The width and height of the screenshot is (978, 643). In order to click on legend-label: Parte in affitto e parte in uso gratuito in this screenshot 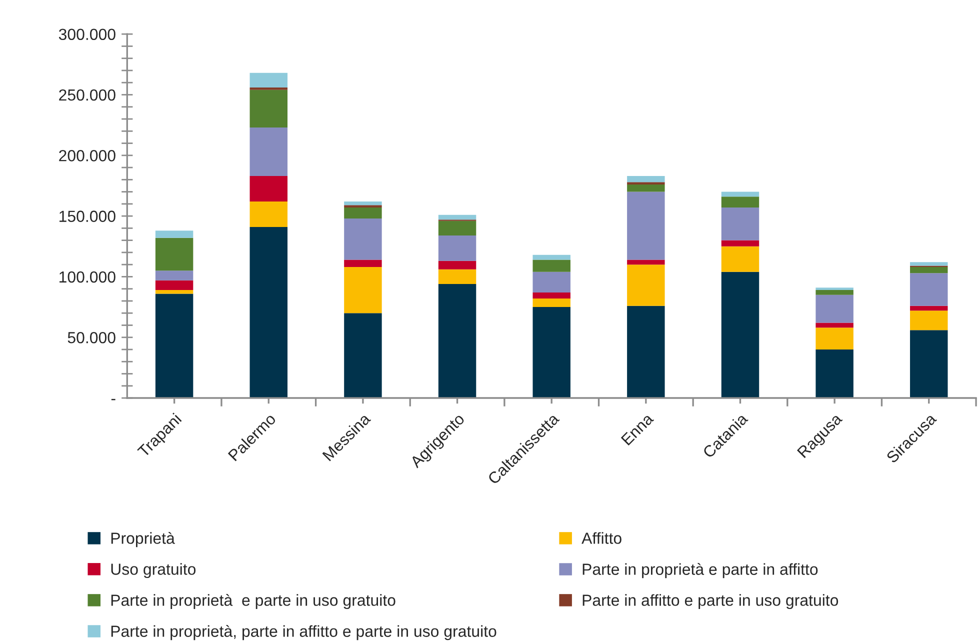, I will do `click(710, 602)`.